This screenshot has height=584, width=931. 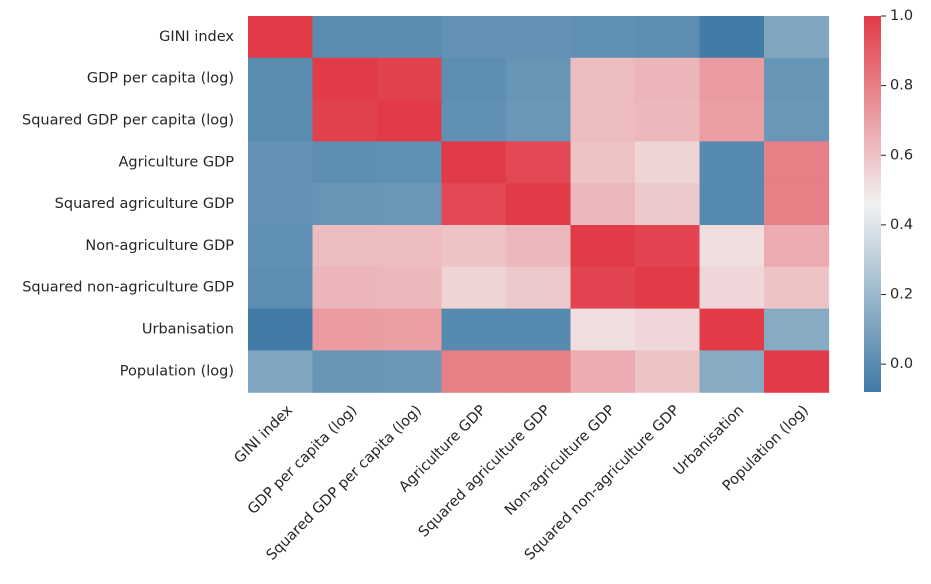 I want to click on y-tick-label: GINI index, so click(x=196, y=37).